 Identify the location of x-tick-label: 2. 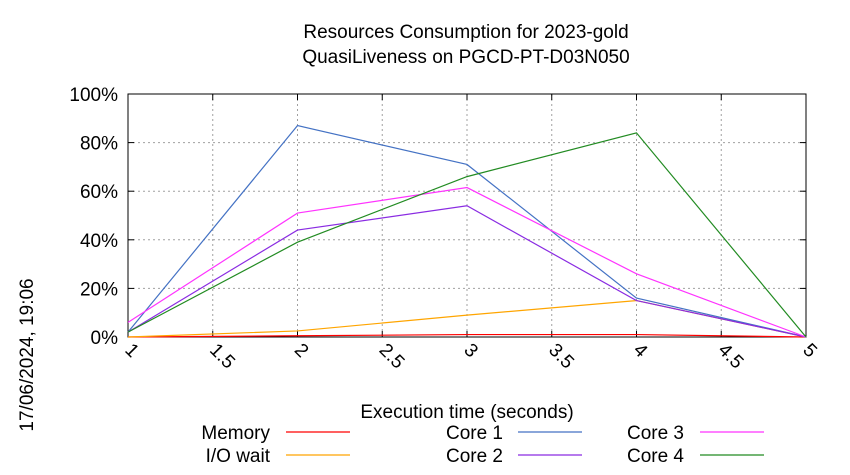
(301, 351).